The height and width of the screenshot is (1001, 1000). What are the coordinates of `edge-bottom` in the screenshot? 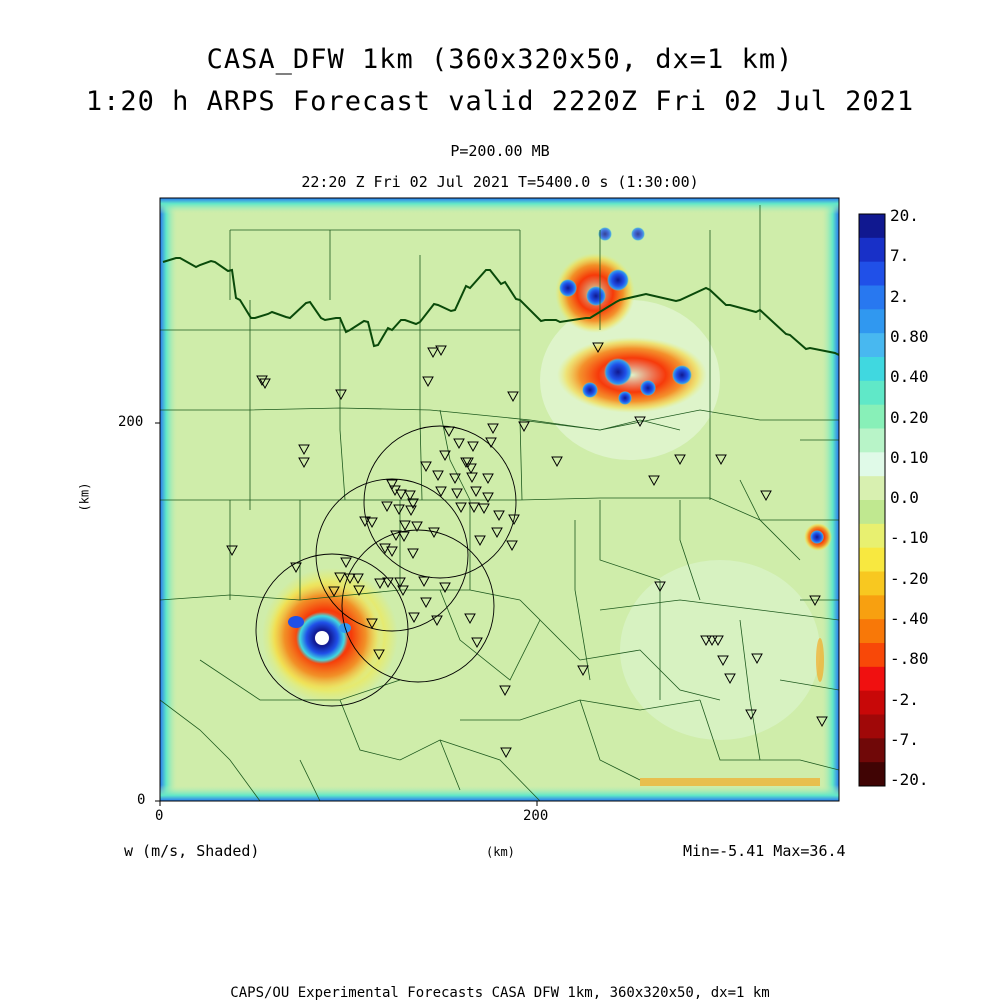 It's located at (499, 793).